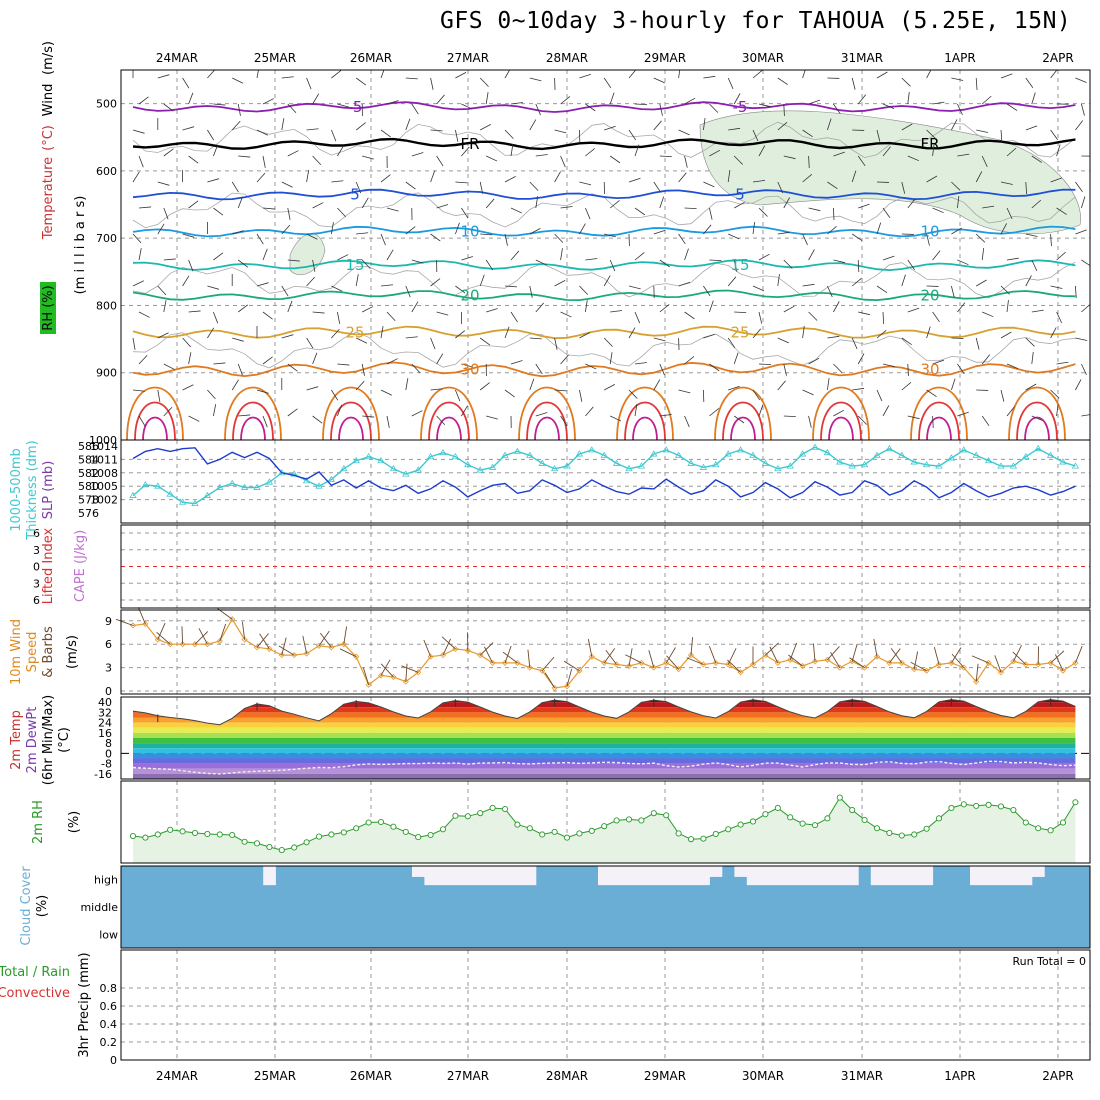 This screenshot has height=1100, width=1100. Describe the element at coordinates (604, 332) in the screenshot. I see `temperature-contour` at that location.